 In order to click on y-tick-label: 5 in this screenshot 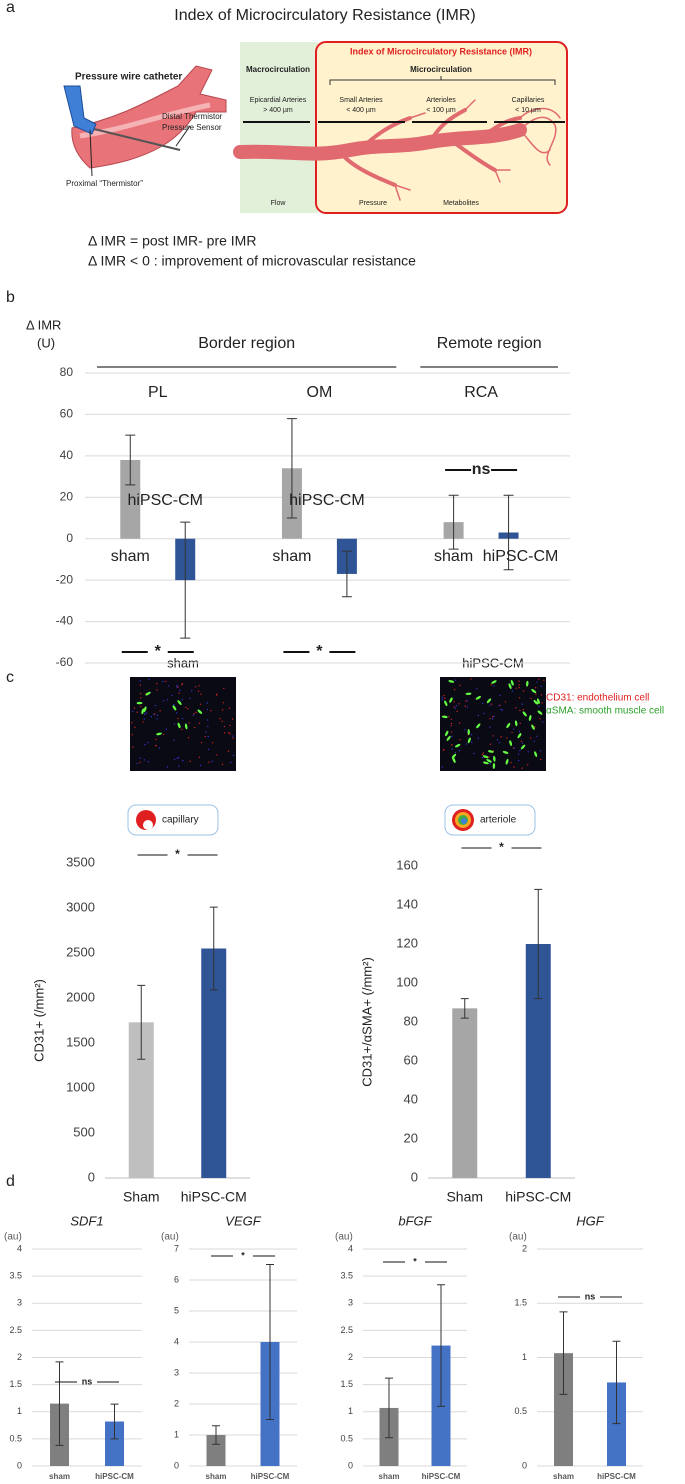, I will do `click(176, 1310)`.